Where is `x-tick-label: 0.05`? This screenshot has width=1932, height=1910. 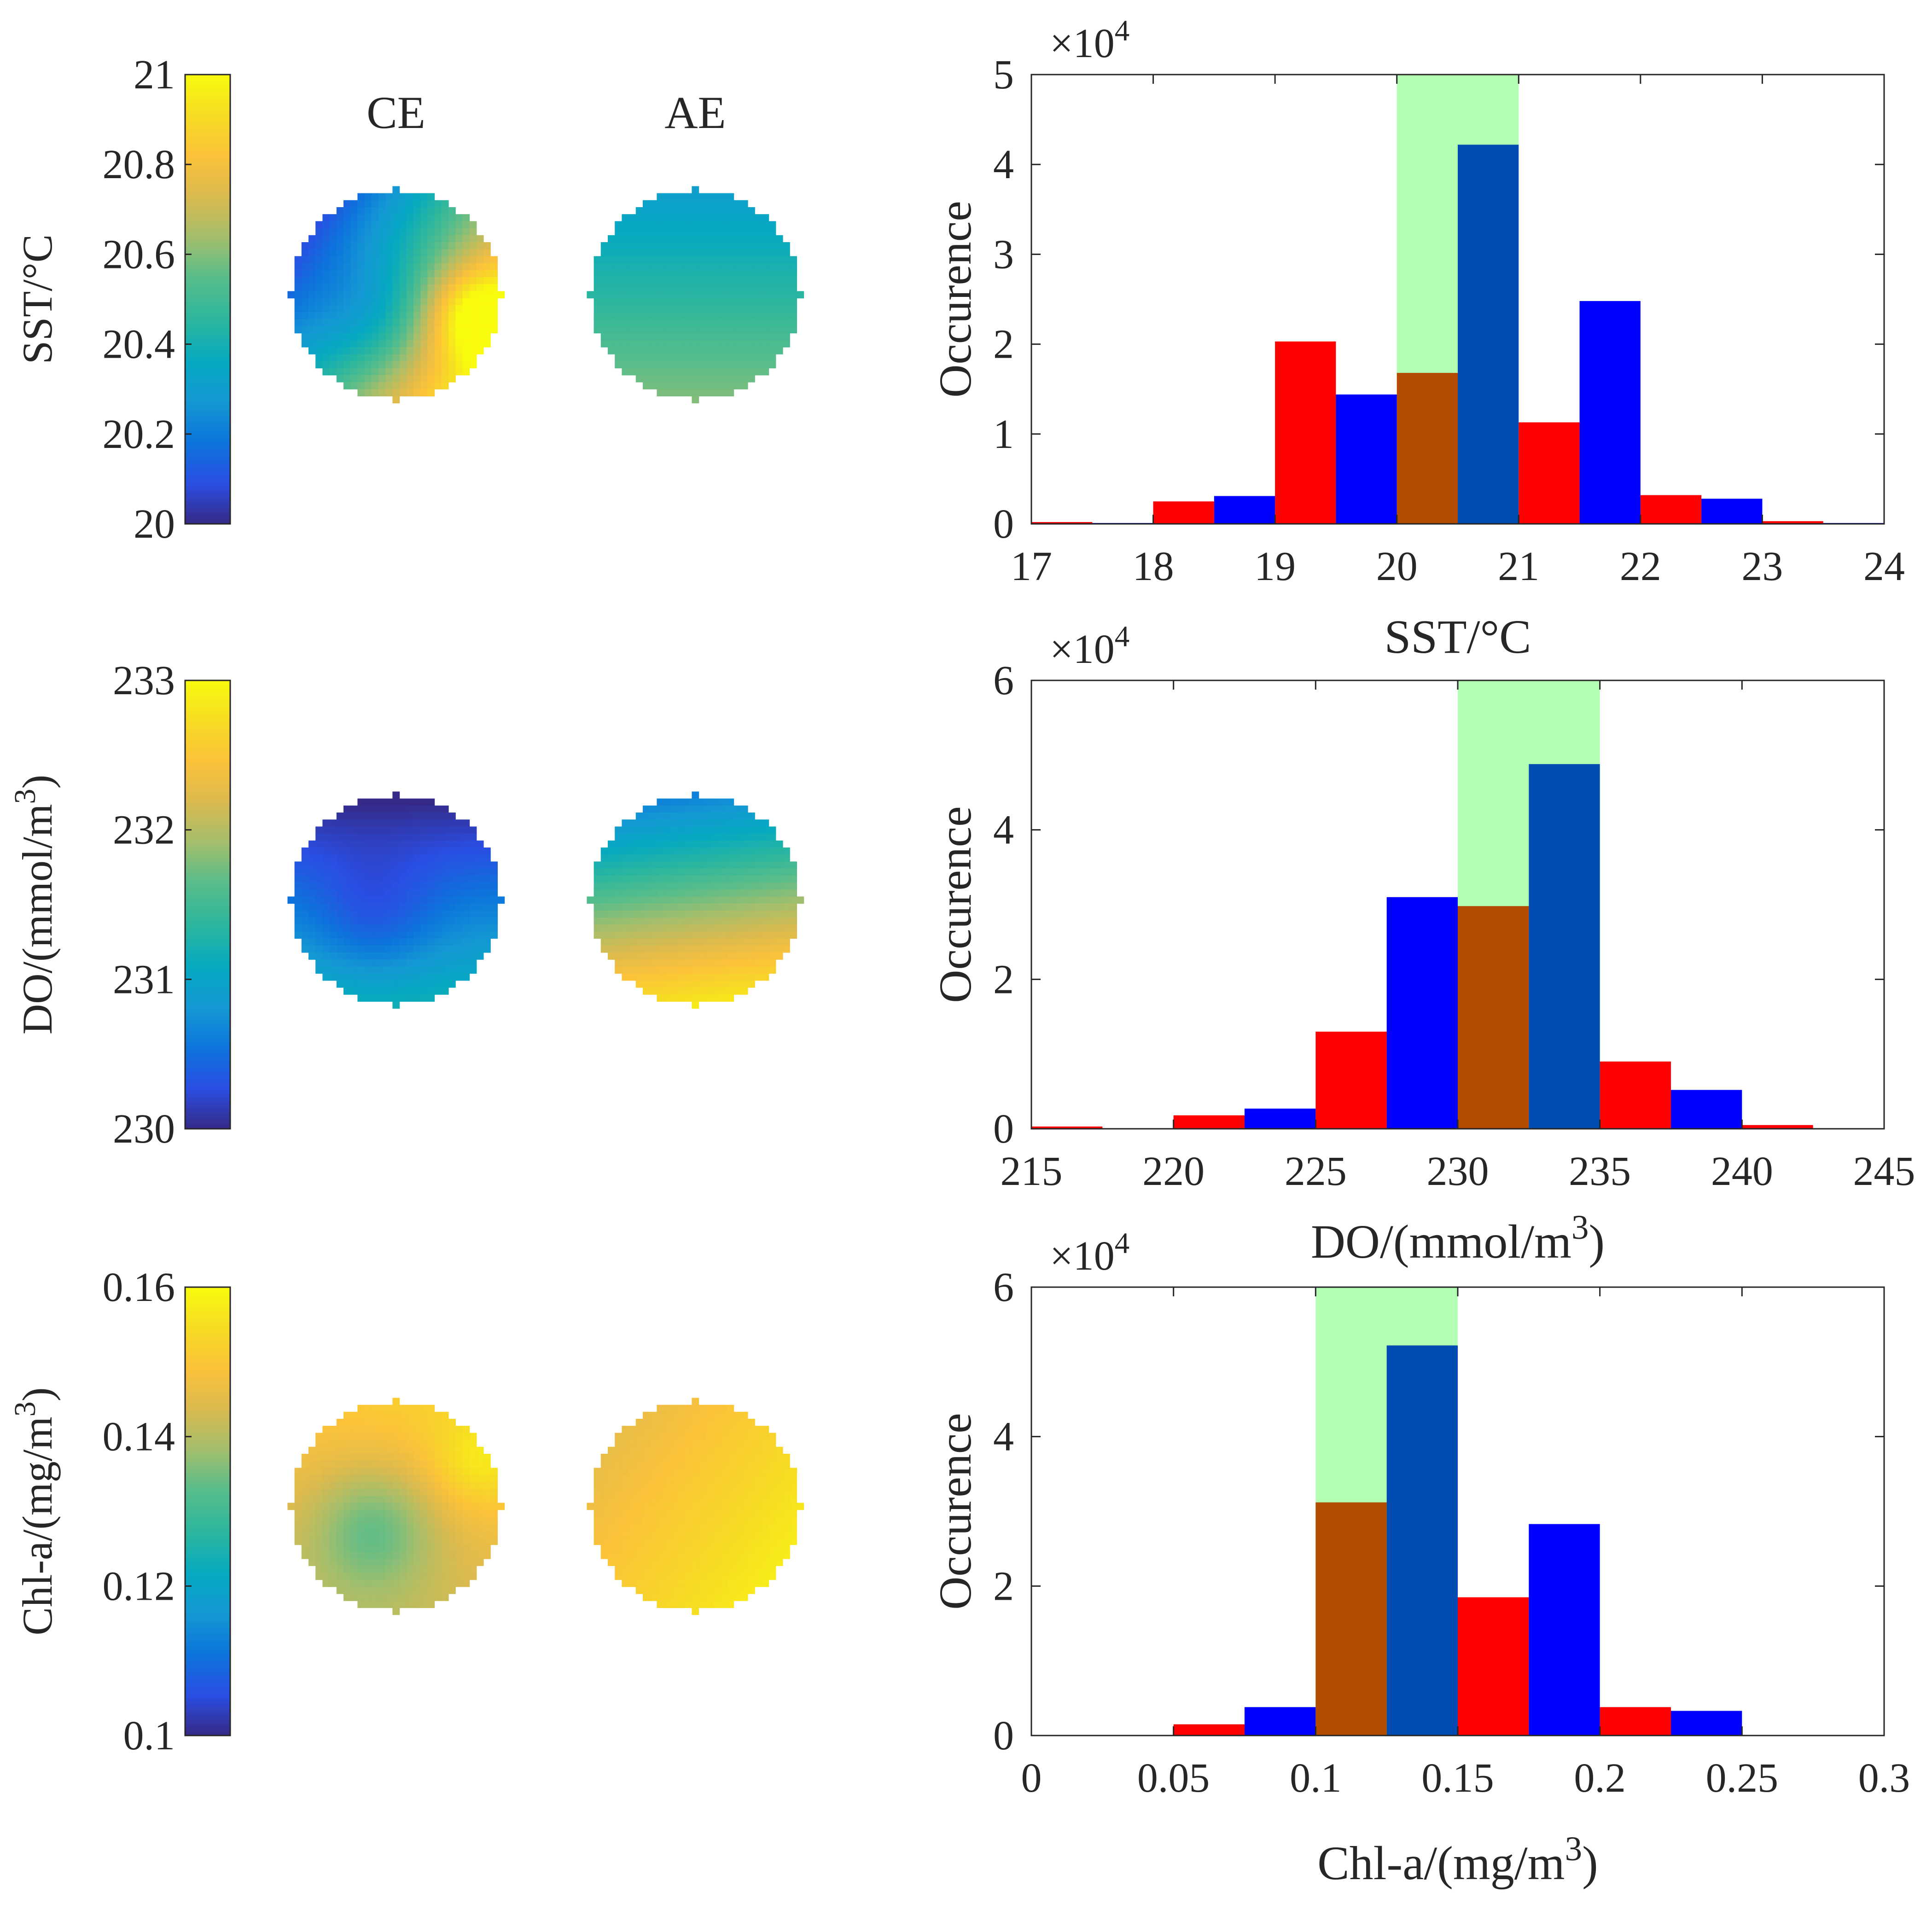
x-tick-label: 0.05 is located at coordinates (1173, 1778).